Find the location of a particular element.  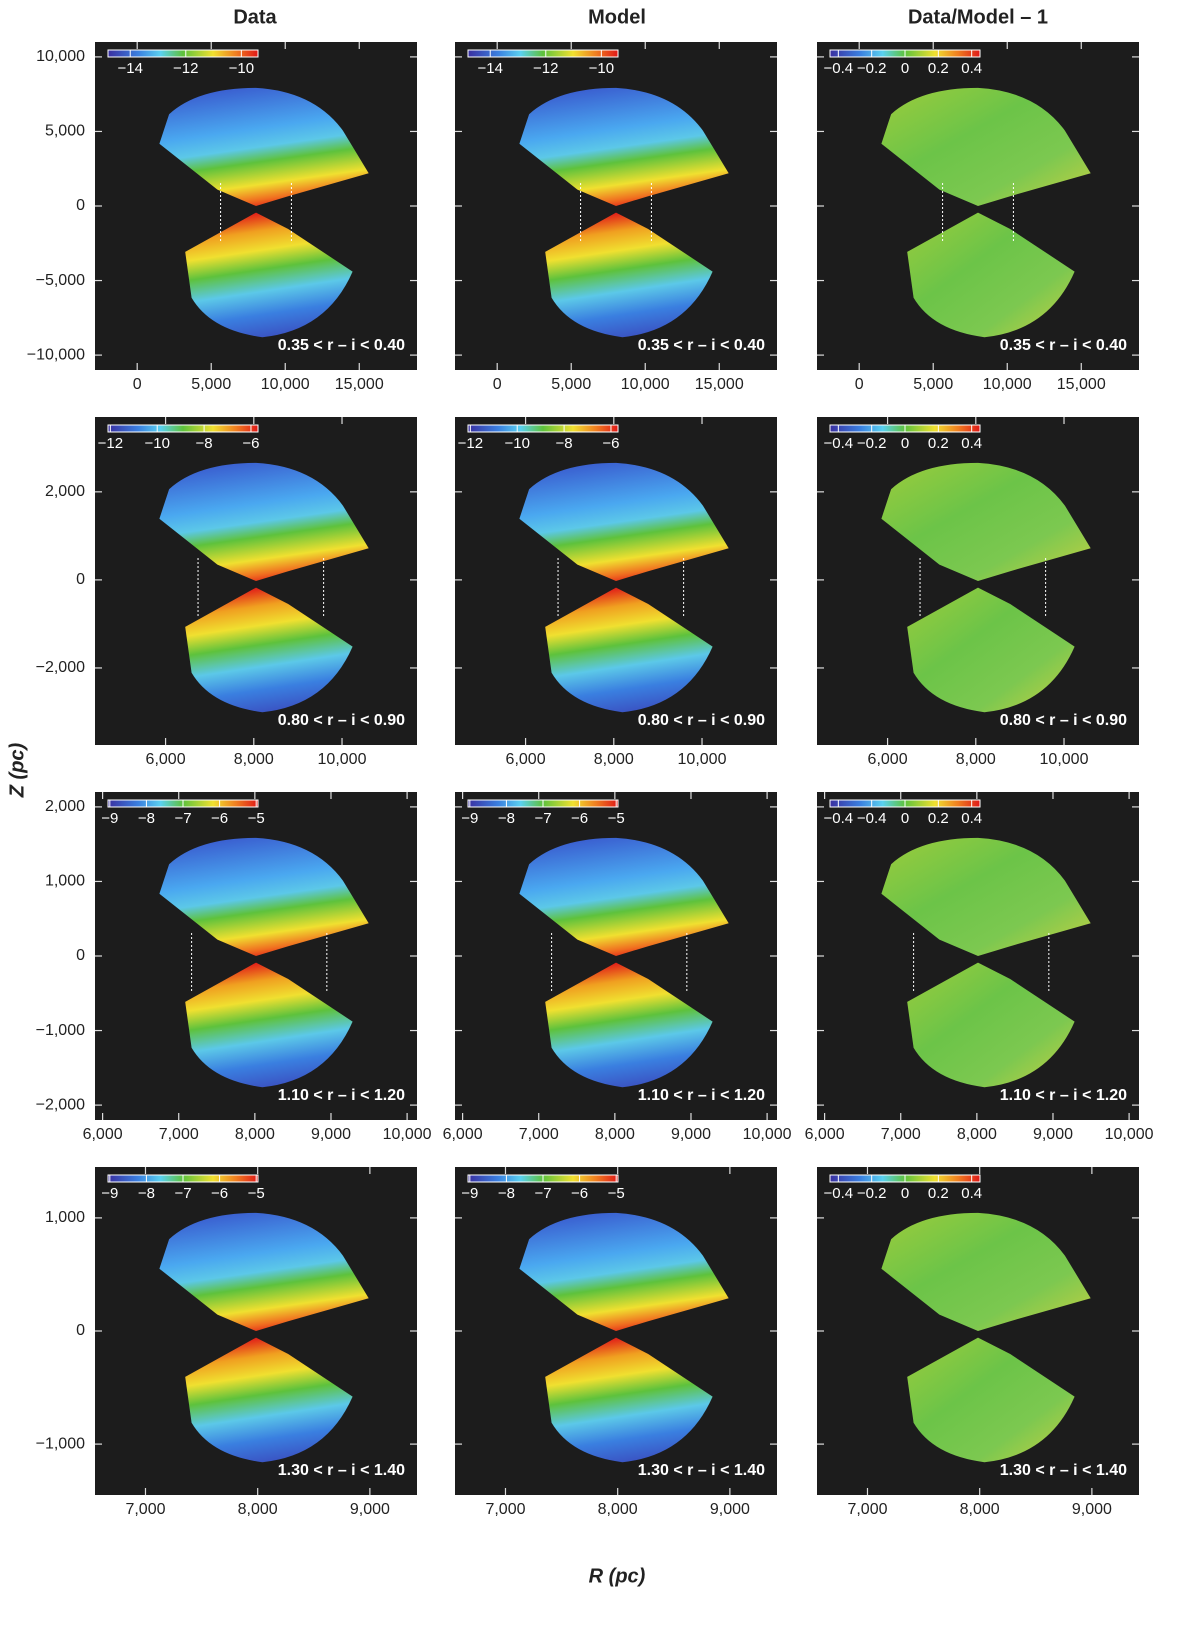

column-title: Data is located at coordinates (255, 17).